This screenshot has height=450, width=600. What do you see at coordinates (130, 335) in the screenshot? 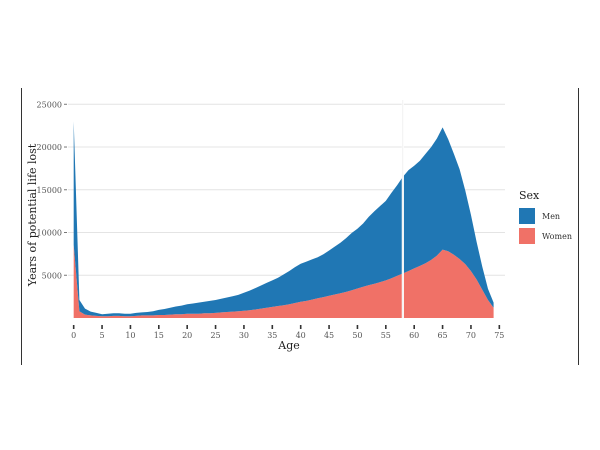
I see `x-tick-label: 10` at bounding box center [130, 335].